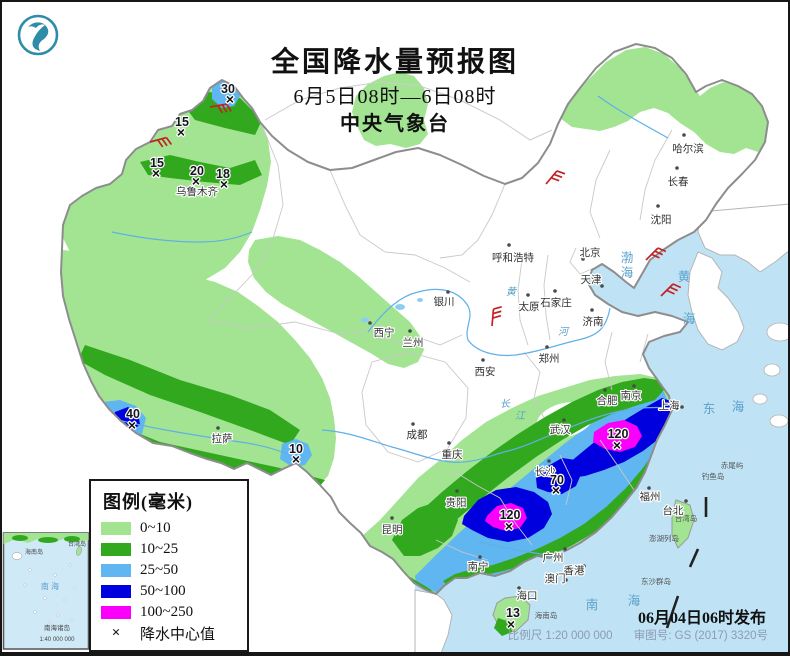  Describe the element at coordinates (683, 524) in the screenshot. I see `taiwan-island` at that location.